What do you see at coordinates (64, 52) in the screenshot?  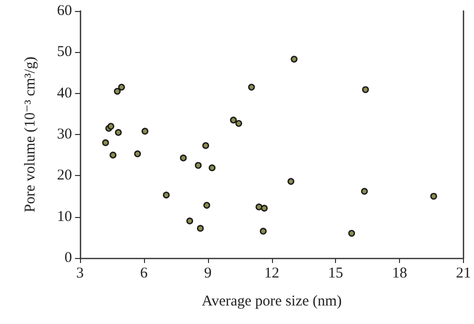 I see `y-tick-label: 50` at bounding box center [64, 52].